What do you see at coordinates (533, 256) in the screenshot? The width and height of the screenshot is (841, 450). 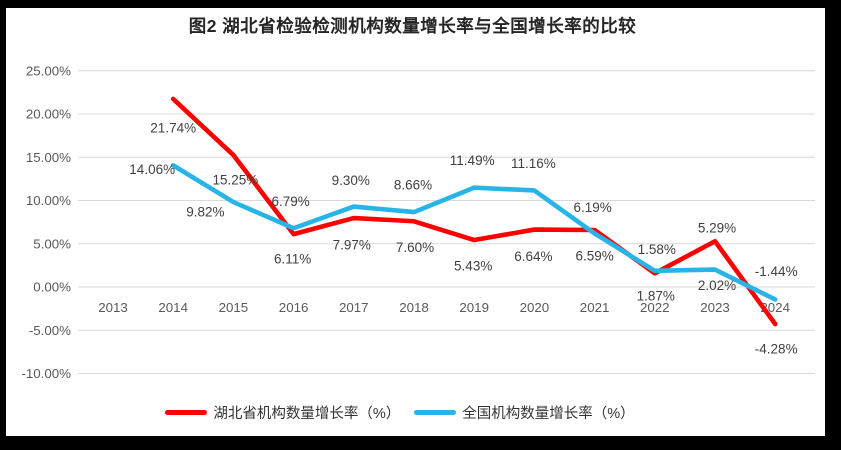 I see `data-point-label: 6.64%` at bounding box center [533, 256].